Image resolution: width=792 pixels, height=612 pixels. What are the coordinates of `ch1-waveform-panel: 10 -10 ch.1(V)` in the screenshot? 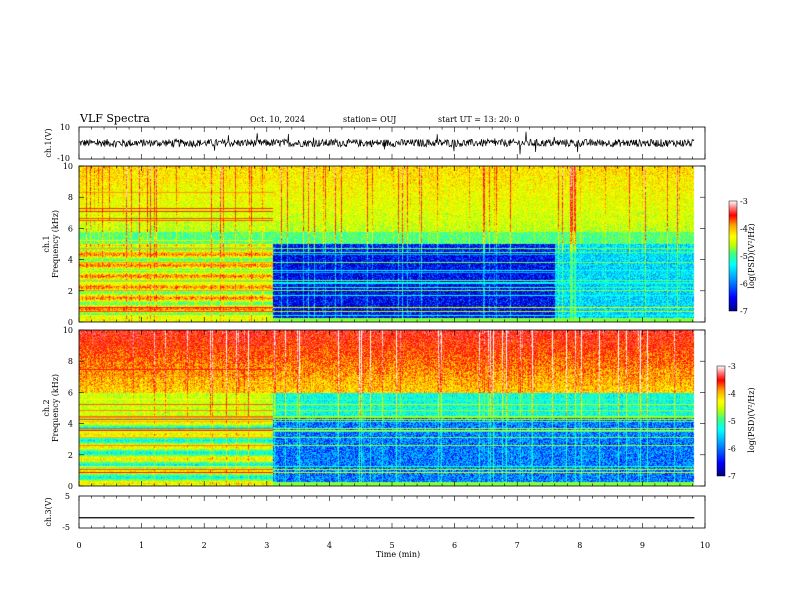 It's located at (375, 143).